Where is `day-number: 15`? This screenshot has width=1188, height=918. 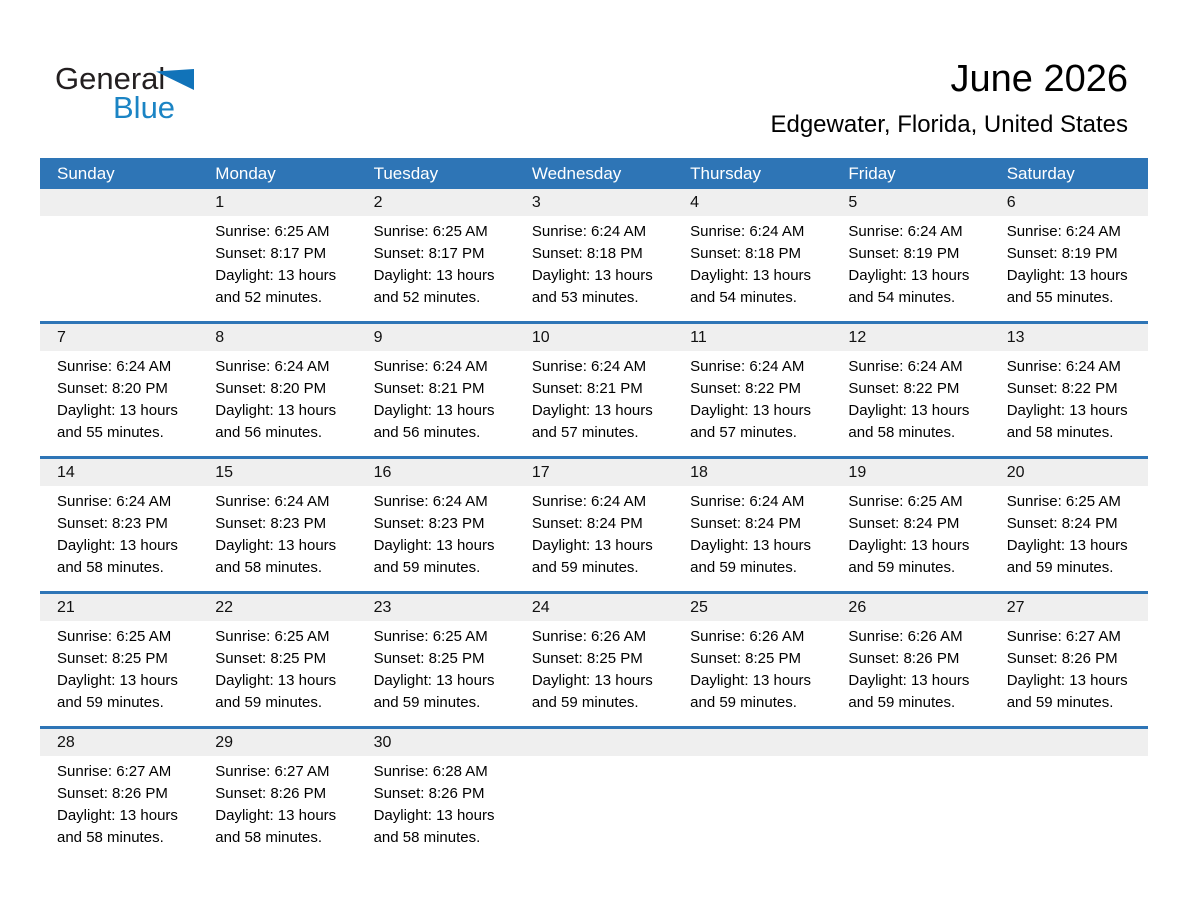 day-number: 15 is located at coordinates (224, 472).